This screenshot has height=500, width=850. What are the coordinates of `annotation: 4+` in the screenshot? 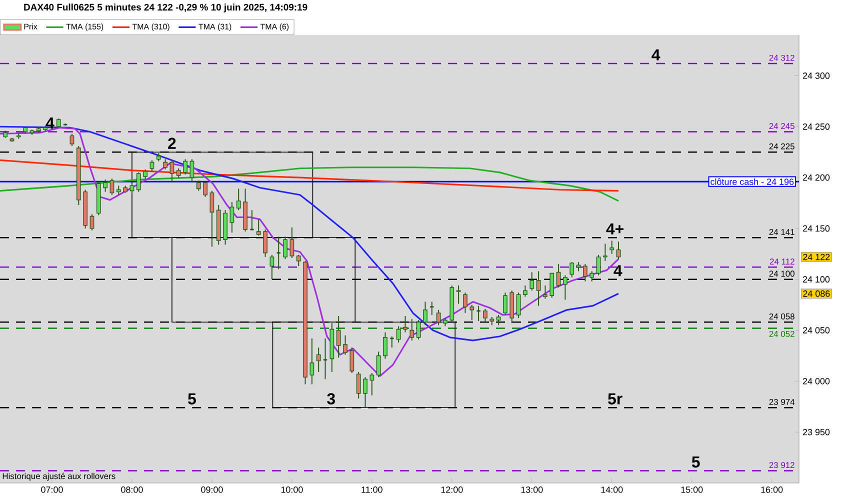 It's located at (615, 228).